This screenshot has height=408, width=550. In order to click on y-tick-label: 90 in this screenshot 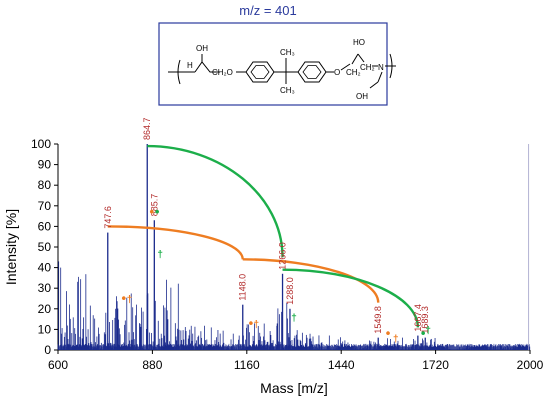, I will do `click(45, 165)`.